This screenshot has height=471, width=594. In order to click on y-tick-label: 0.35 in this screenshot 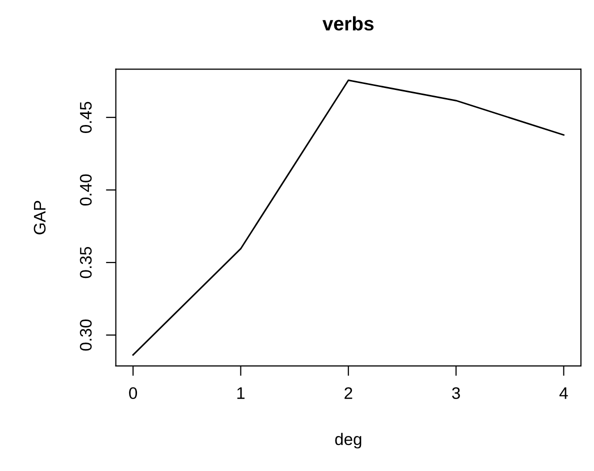, I will do `click(86, 262)`.